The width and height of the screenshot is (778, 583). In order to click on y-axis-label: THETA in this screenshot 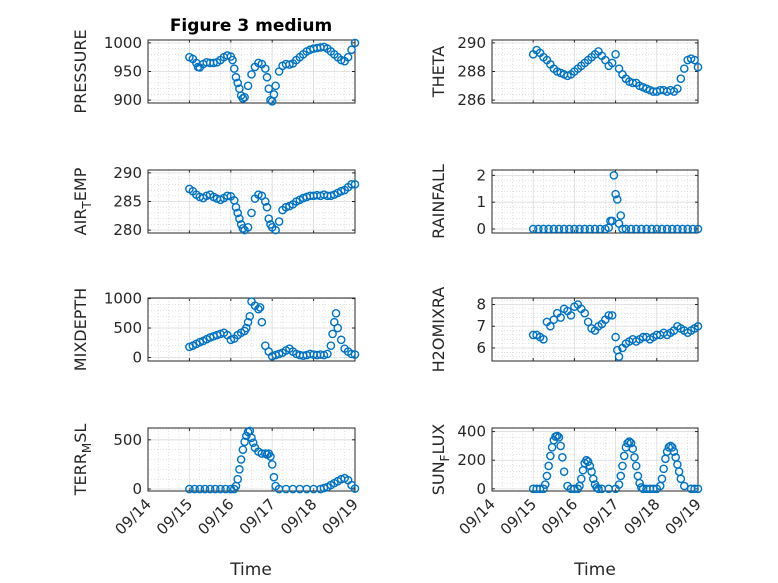, I will do `click(438, 72)`.